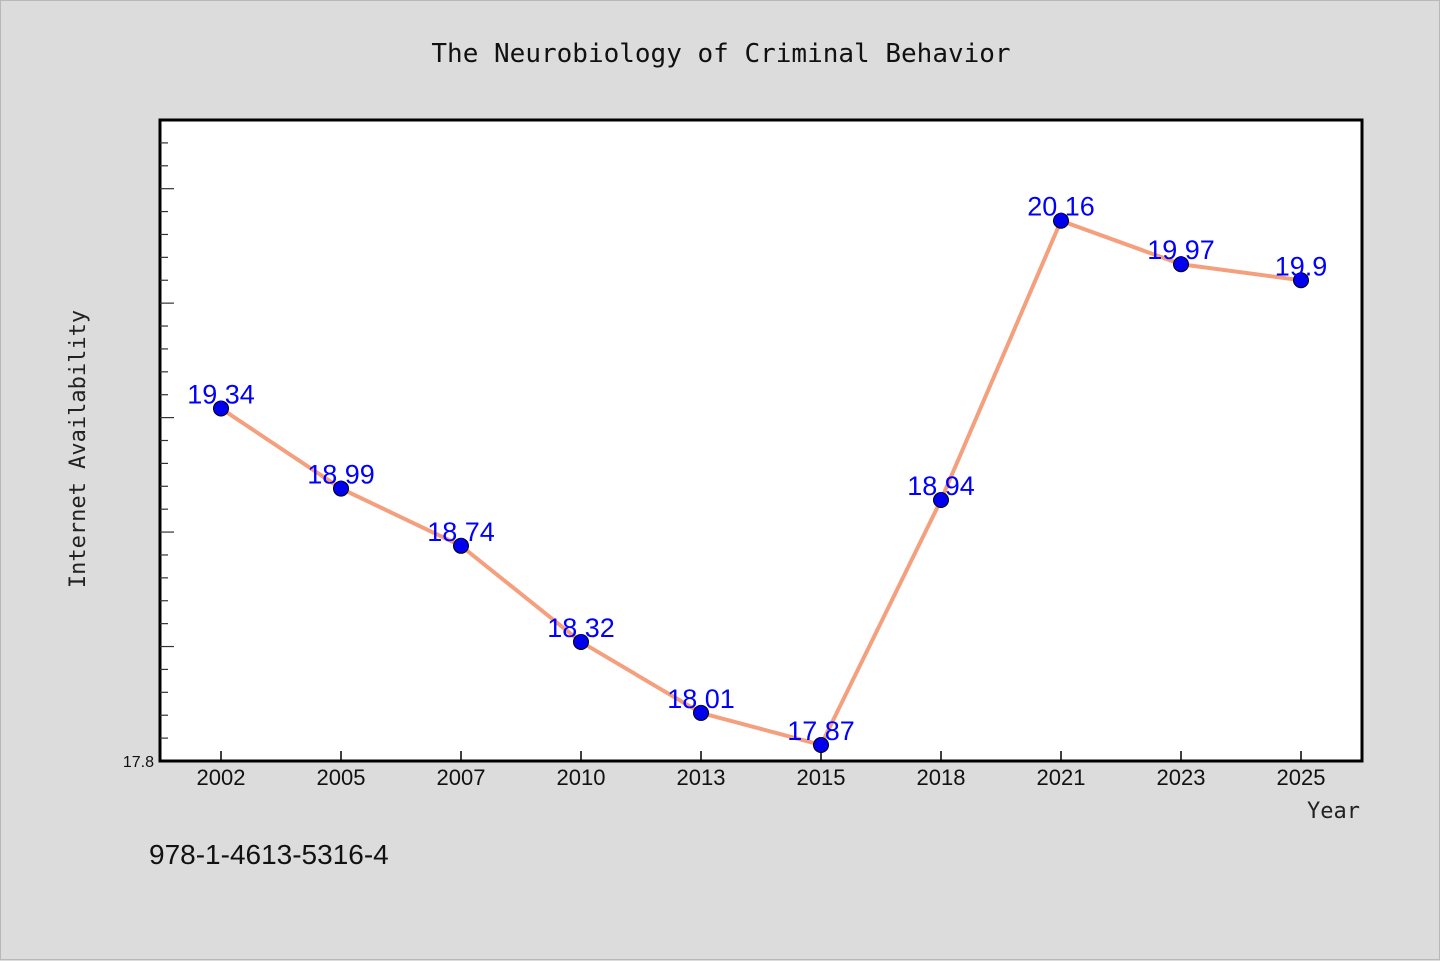  Describe the element at coordinates (1333, 811) in the screenshot. I see `x-axis-label: Year` at that location.